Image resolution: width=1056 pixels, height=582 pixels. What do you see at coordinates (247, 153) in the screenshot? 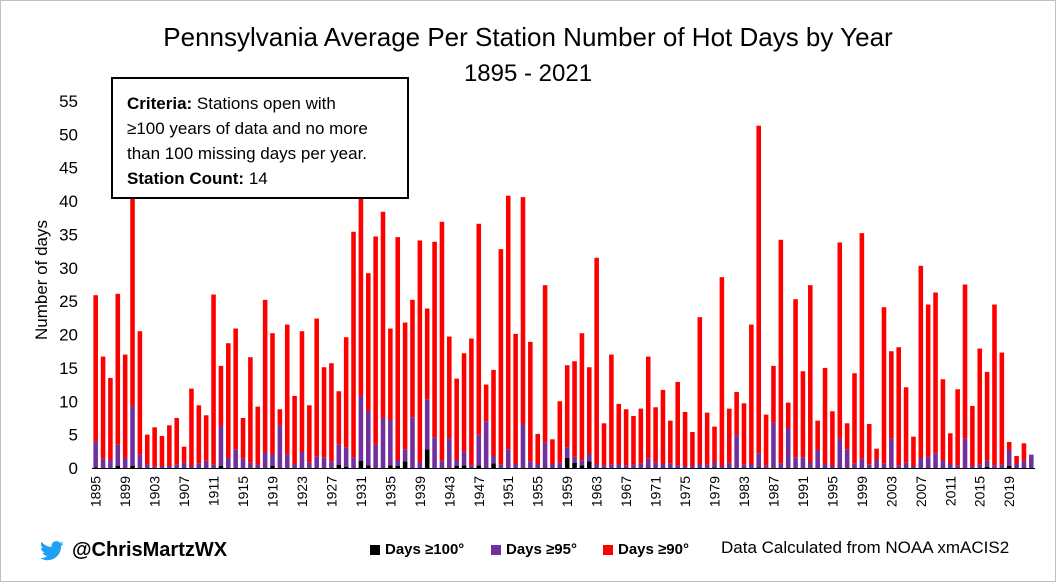
I see `criteria-text-3: than 100 missing days per year.` at bounding box center [247, 153].